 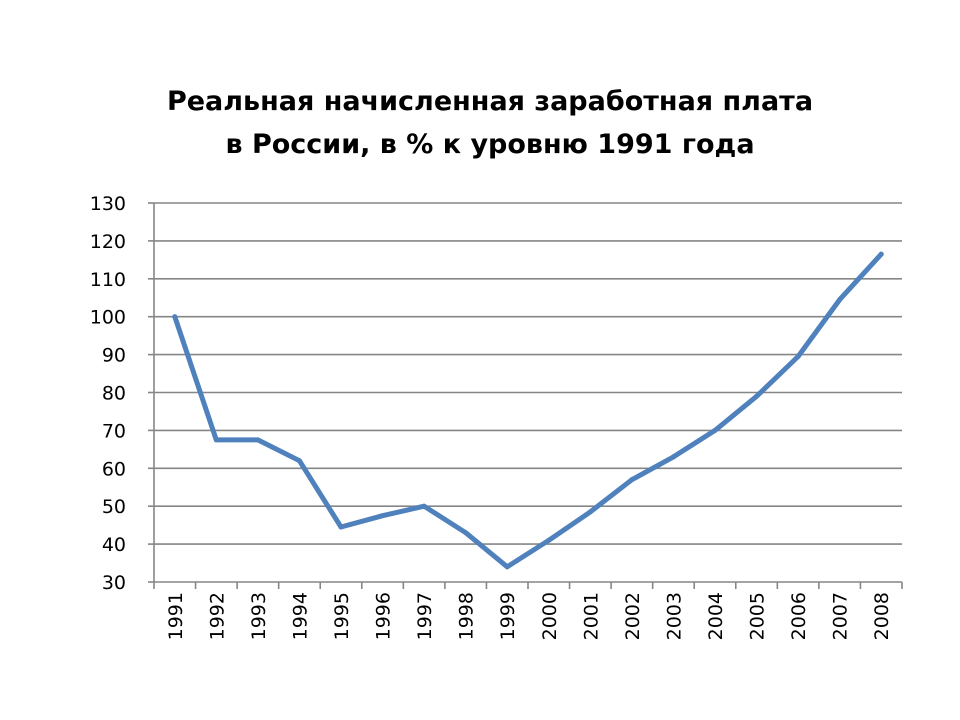 I want to click on data-point-1994, so click(x=299, y=461).